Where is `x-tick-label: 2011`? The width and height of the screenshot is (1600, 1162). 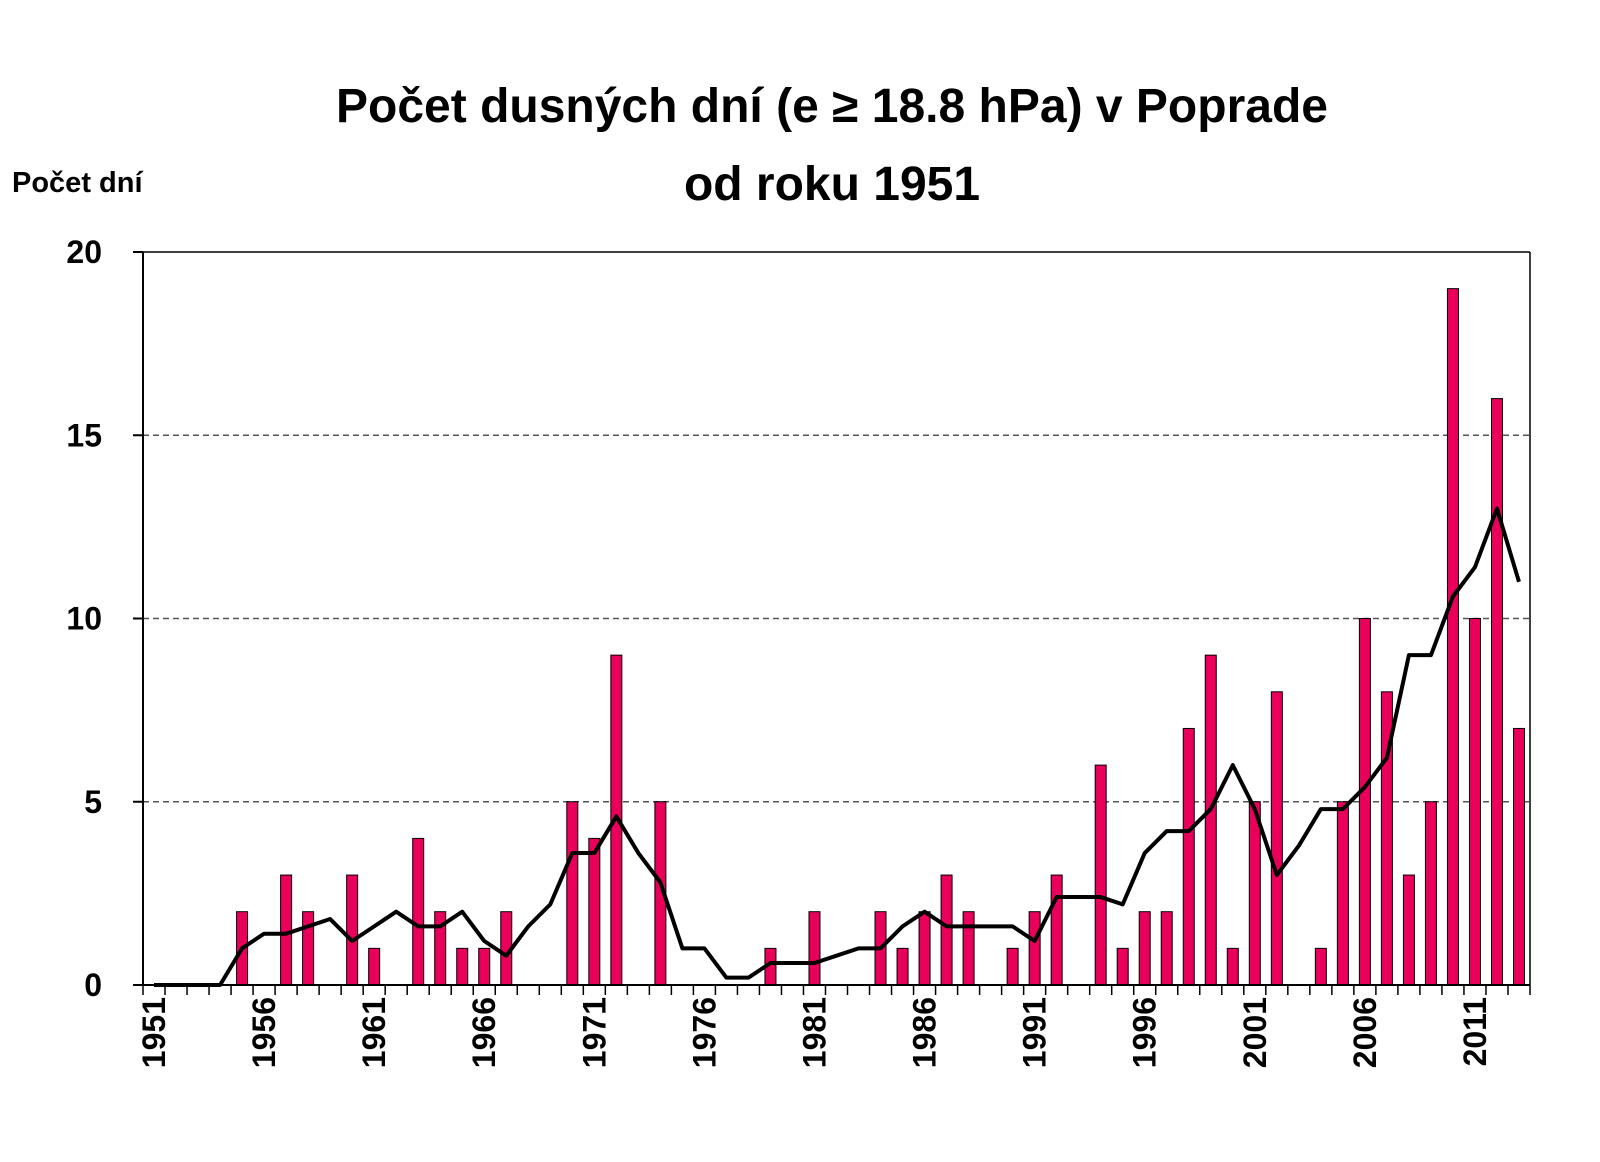 x-tick-label: 2011 is located at coordinates (1475, 1031).